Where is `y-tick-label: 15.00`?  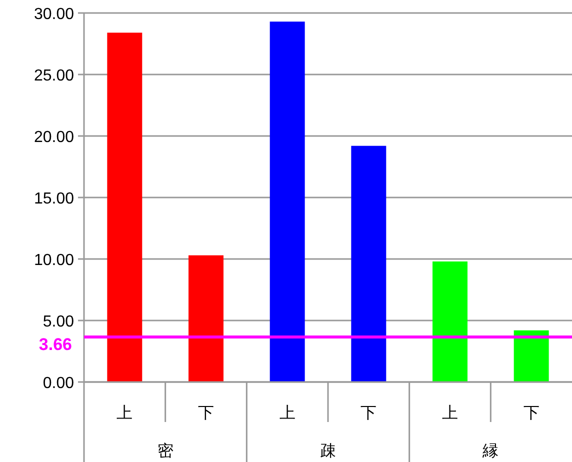 y-tick-label: 15.00 is located at coordinates (54, 199).